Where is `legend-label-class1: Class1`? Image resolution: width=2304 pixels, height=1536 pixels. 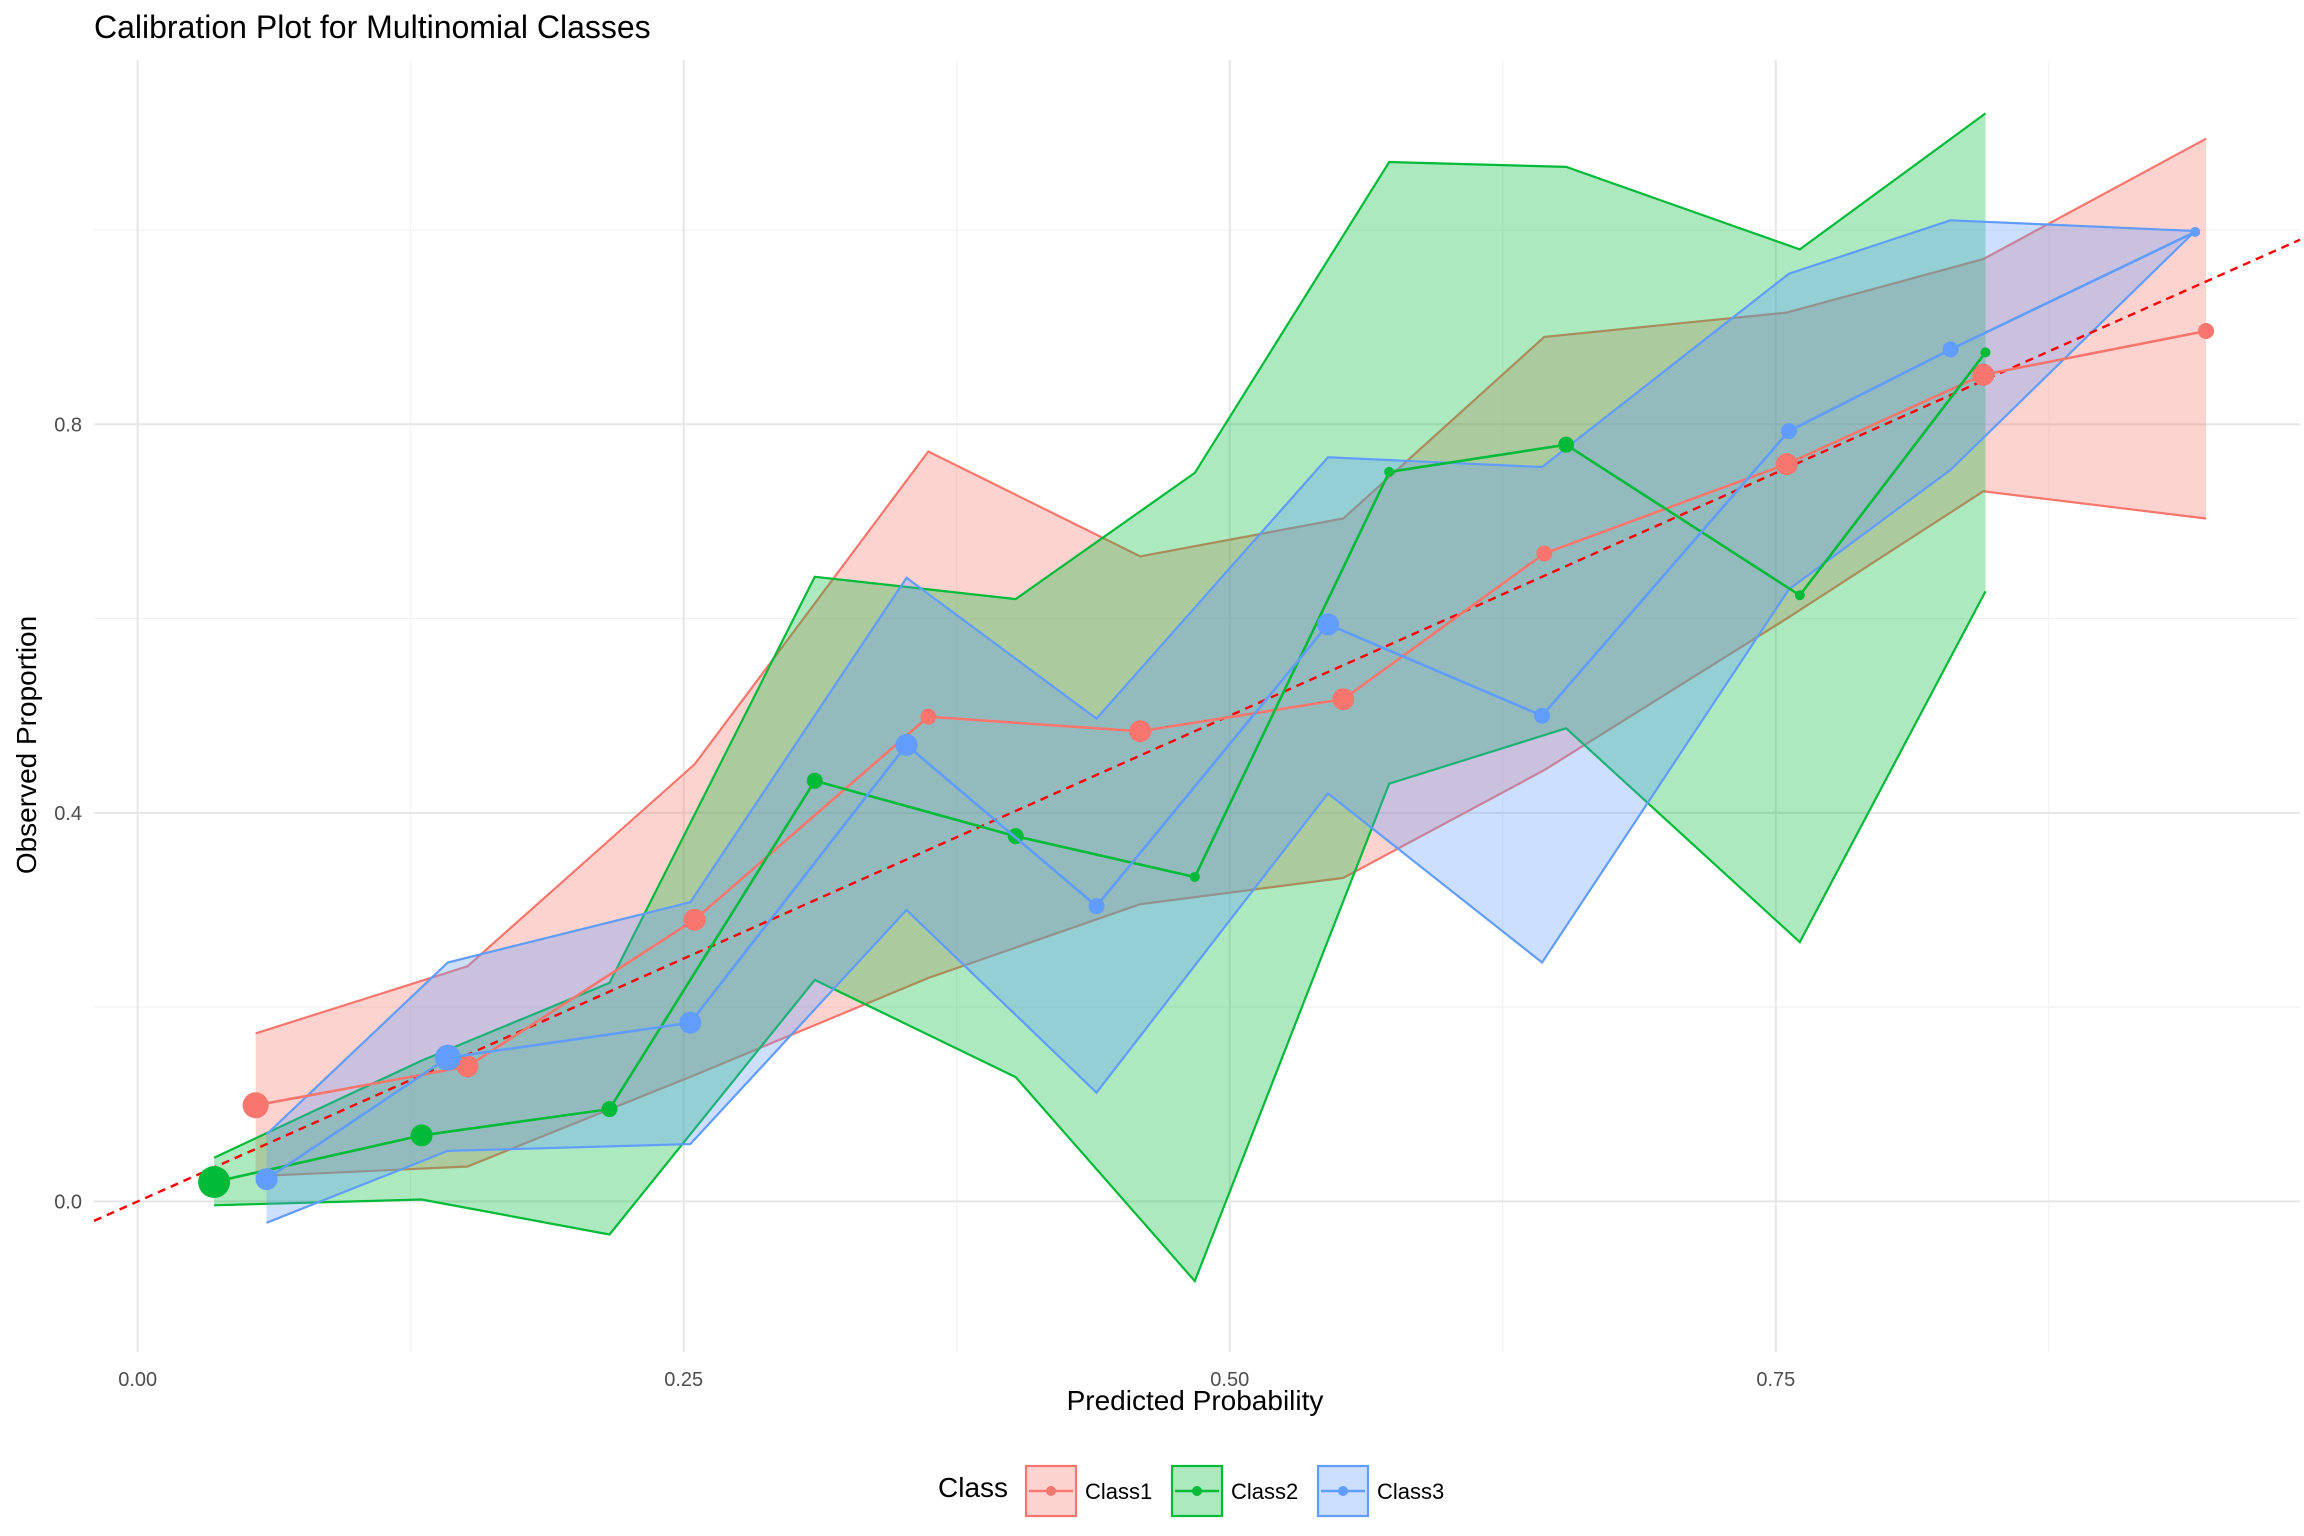 legend-label-class1: Class1 is located at coordinates (1118, 1491).